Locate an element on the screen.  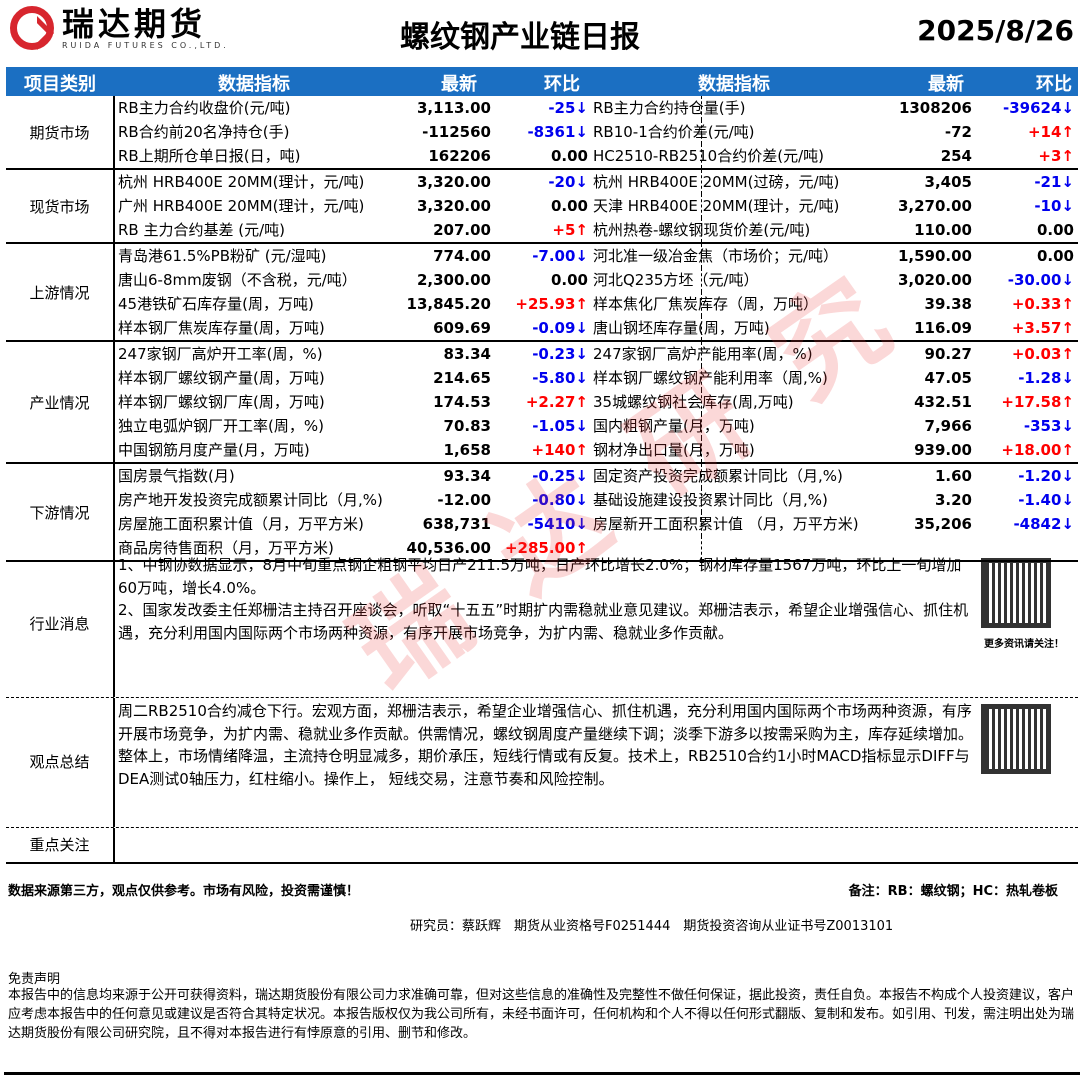
category-label: 产业情况 is located at coordinates (60, 402).